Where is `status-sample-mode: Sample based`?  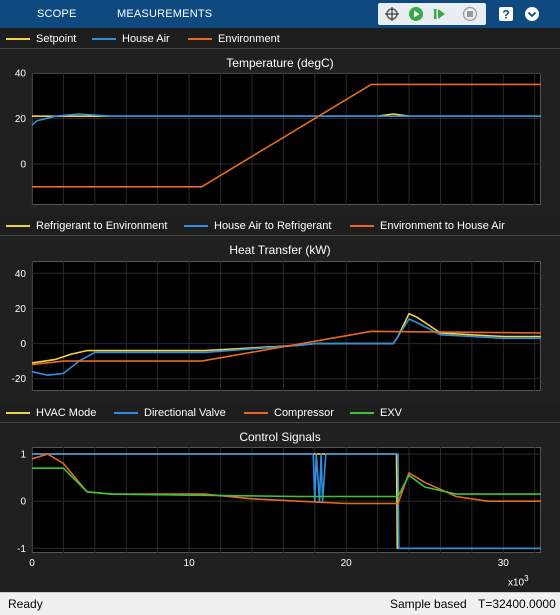 status-sample-mode: Sample based is located at coordinates (428, 604).